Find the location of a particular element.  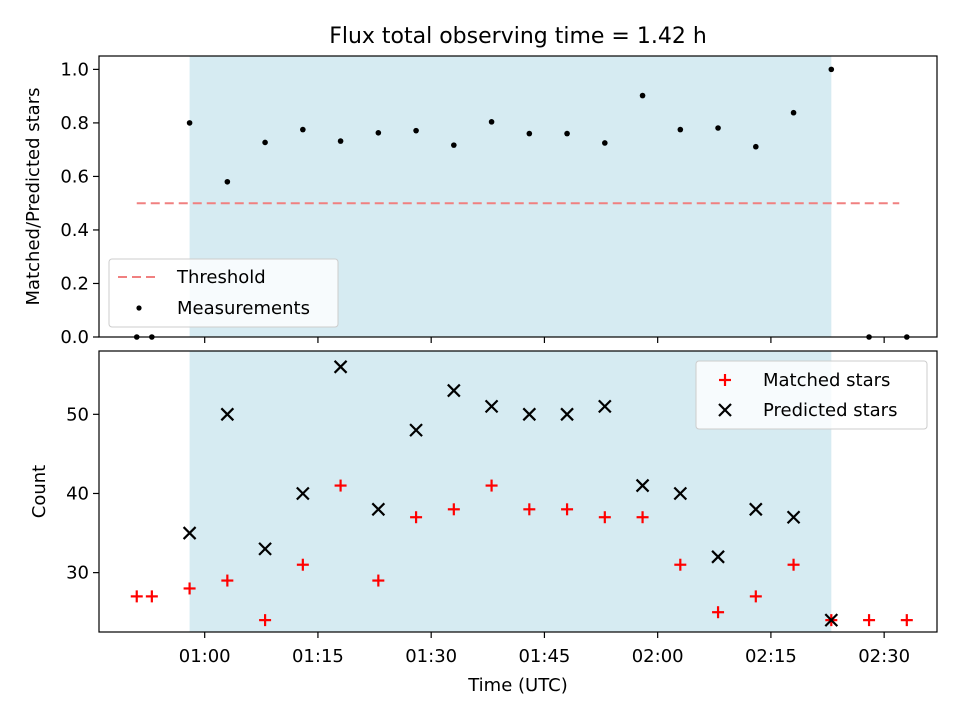

bottom-legend: Matched stars Predicted stars is located at coordinates (811, 395).